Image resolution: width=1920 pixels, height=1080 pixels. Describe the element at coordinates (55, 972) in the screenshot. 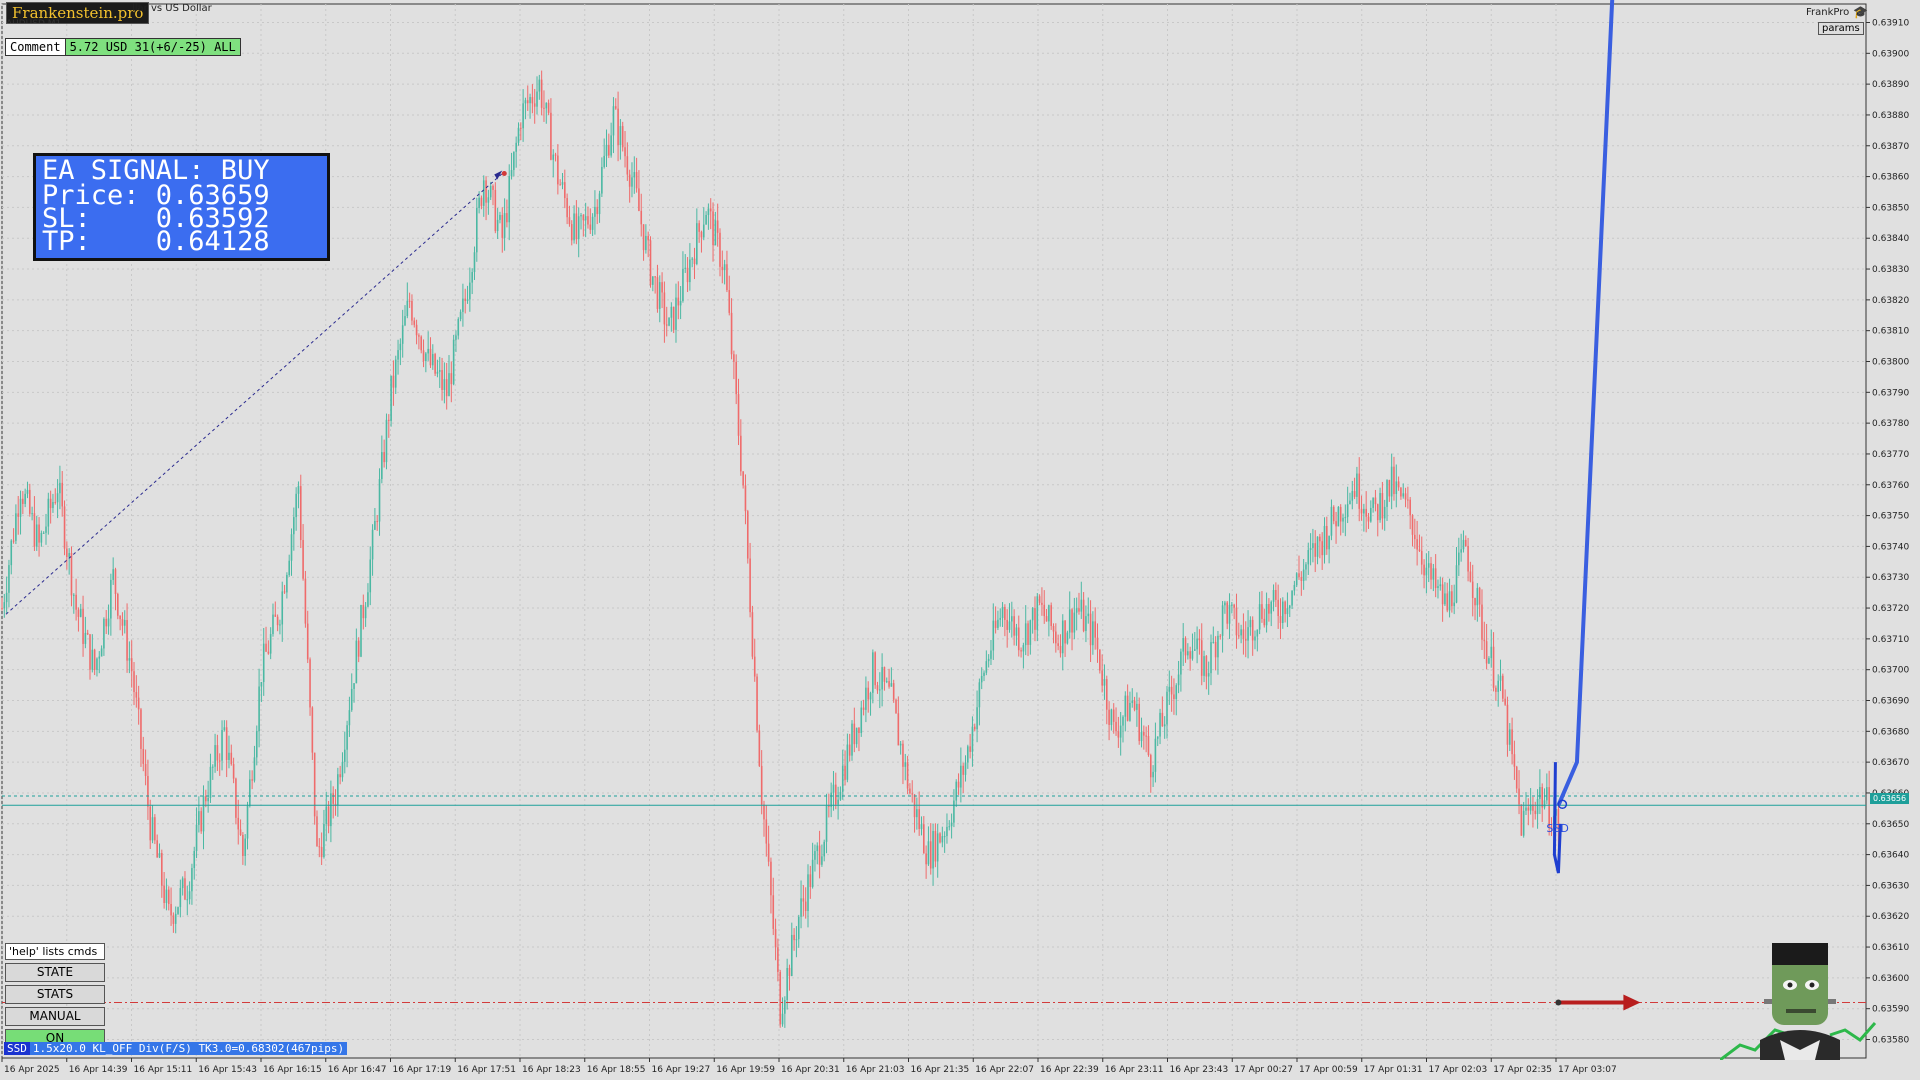

I see `state-button: STATE` at that location.